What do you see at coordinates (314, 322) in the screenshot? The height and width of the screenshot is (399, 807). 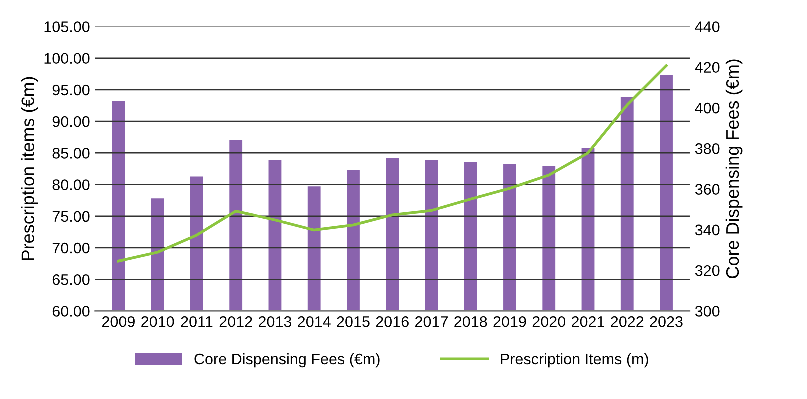 I see `x-tick-label: 2014` at bounding box center [314, 322].